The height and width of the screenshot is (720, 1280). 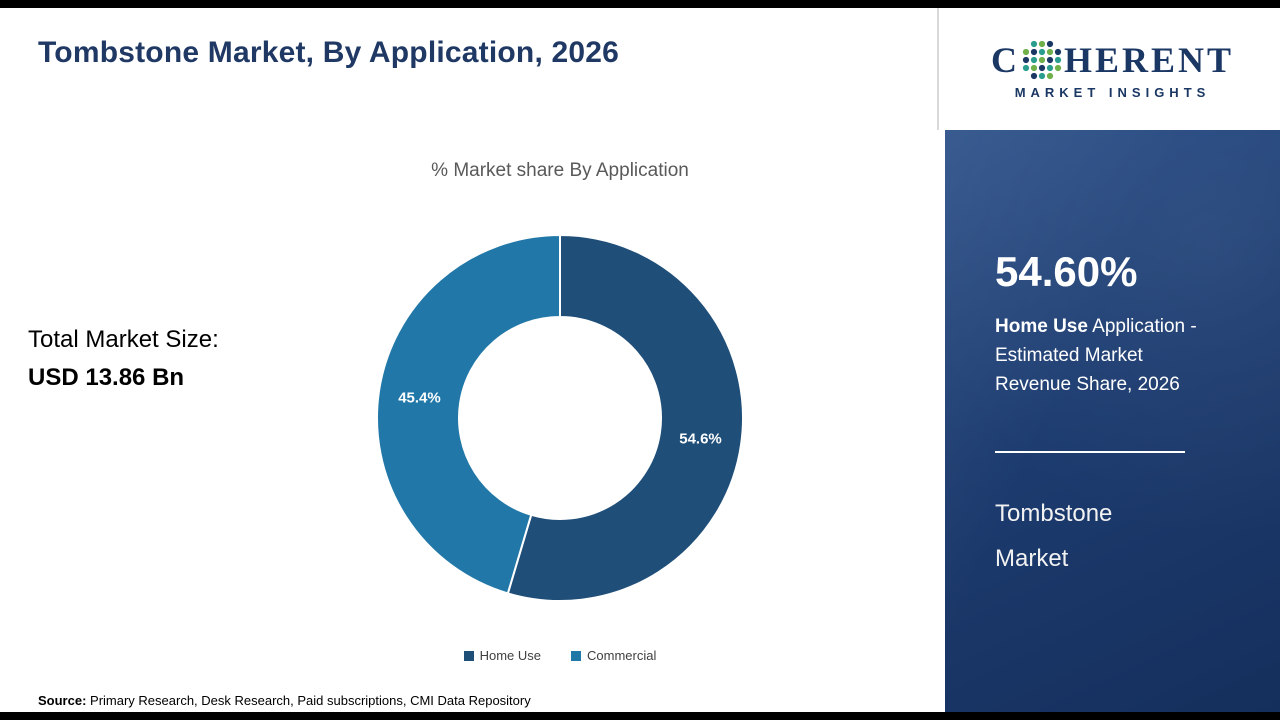 I want to click on legend-item-commercial: Commercial, so click(x=613, y=655).